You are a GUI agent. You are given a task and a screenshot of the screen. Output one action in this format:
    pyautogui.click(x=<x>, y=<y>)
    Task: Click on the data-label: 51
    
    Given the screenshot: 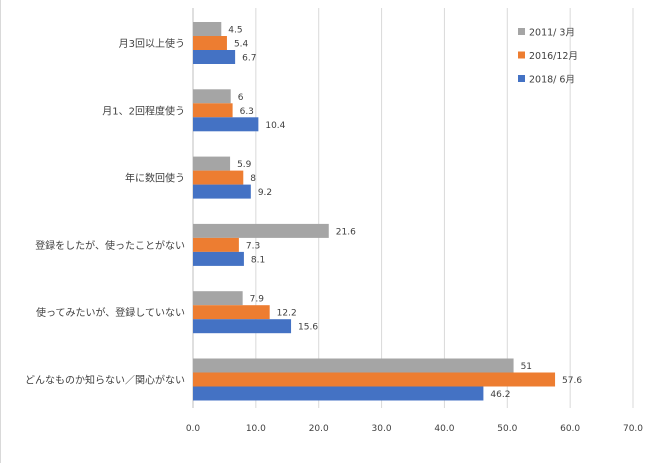 What is the action you would take?
    pyautogui.click(x=526, y=367)
    